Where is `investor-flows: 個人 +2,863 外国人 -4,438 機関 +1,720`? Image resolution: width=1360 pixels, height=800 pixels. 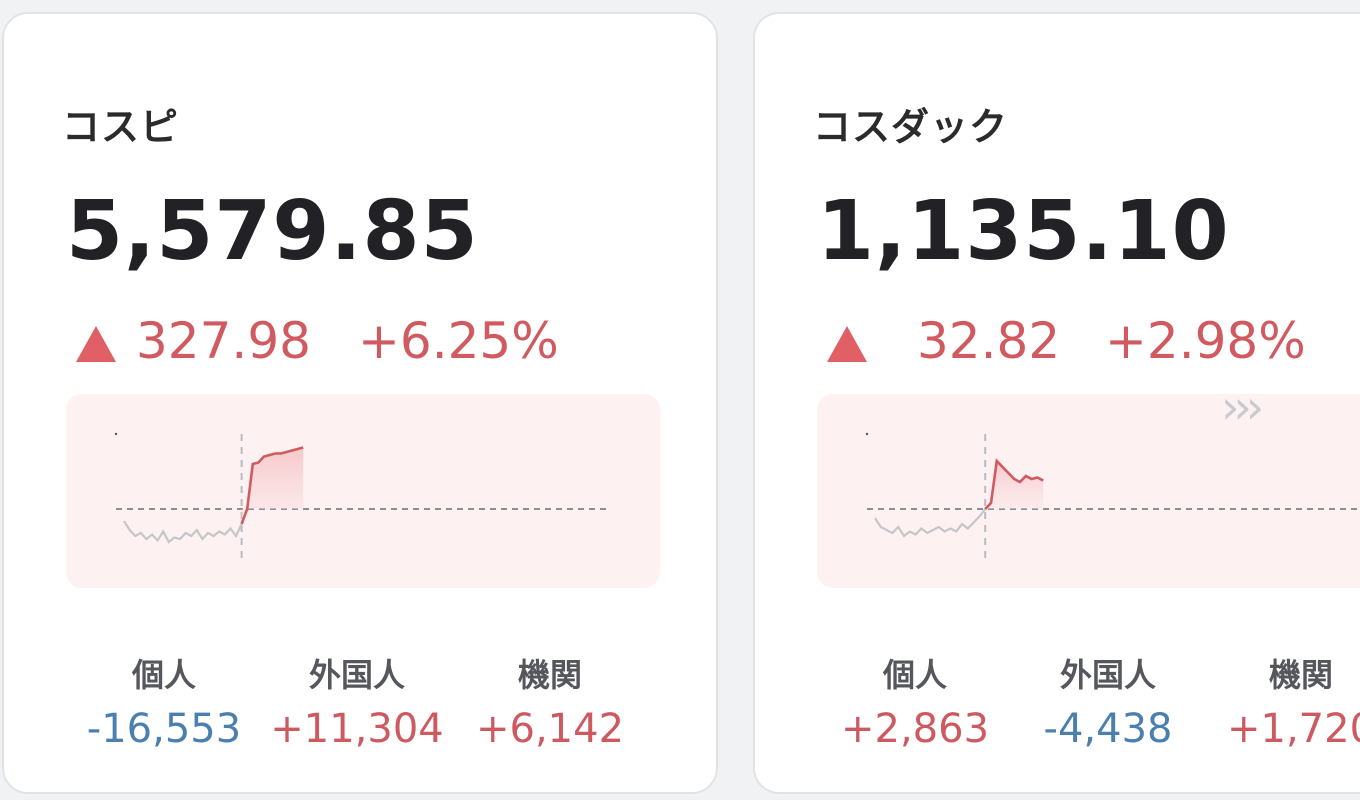
investor-flows: 個人 +2,863 外国人 -4,438 機関 +1,720 is located at coordinates (1092, 705).